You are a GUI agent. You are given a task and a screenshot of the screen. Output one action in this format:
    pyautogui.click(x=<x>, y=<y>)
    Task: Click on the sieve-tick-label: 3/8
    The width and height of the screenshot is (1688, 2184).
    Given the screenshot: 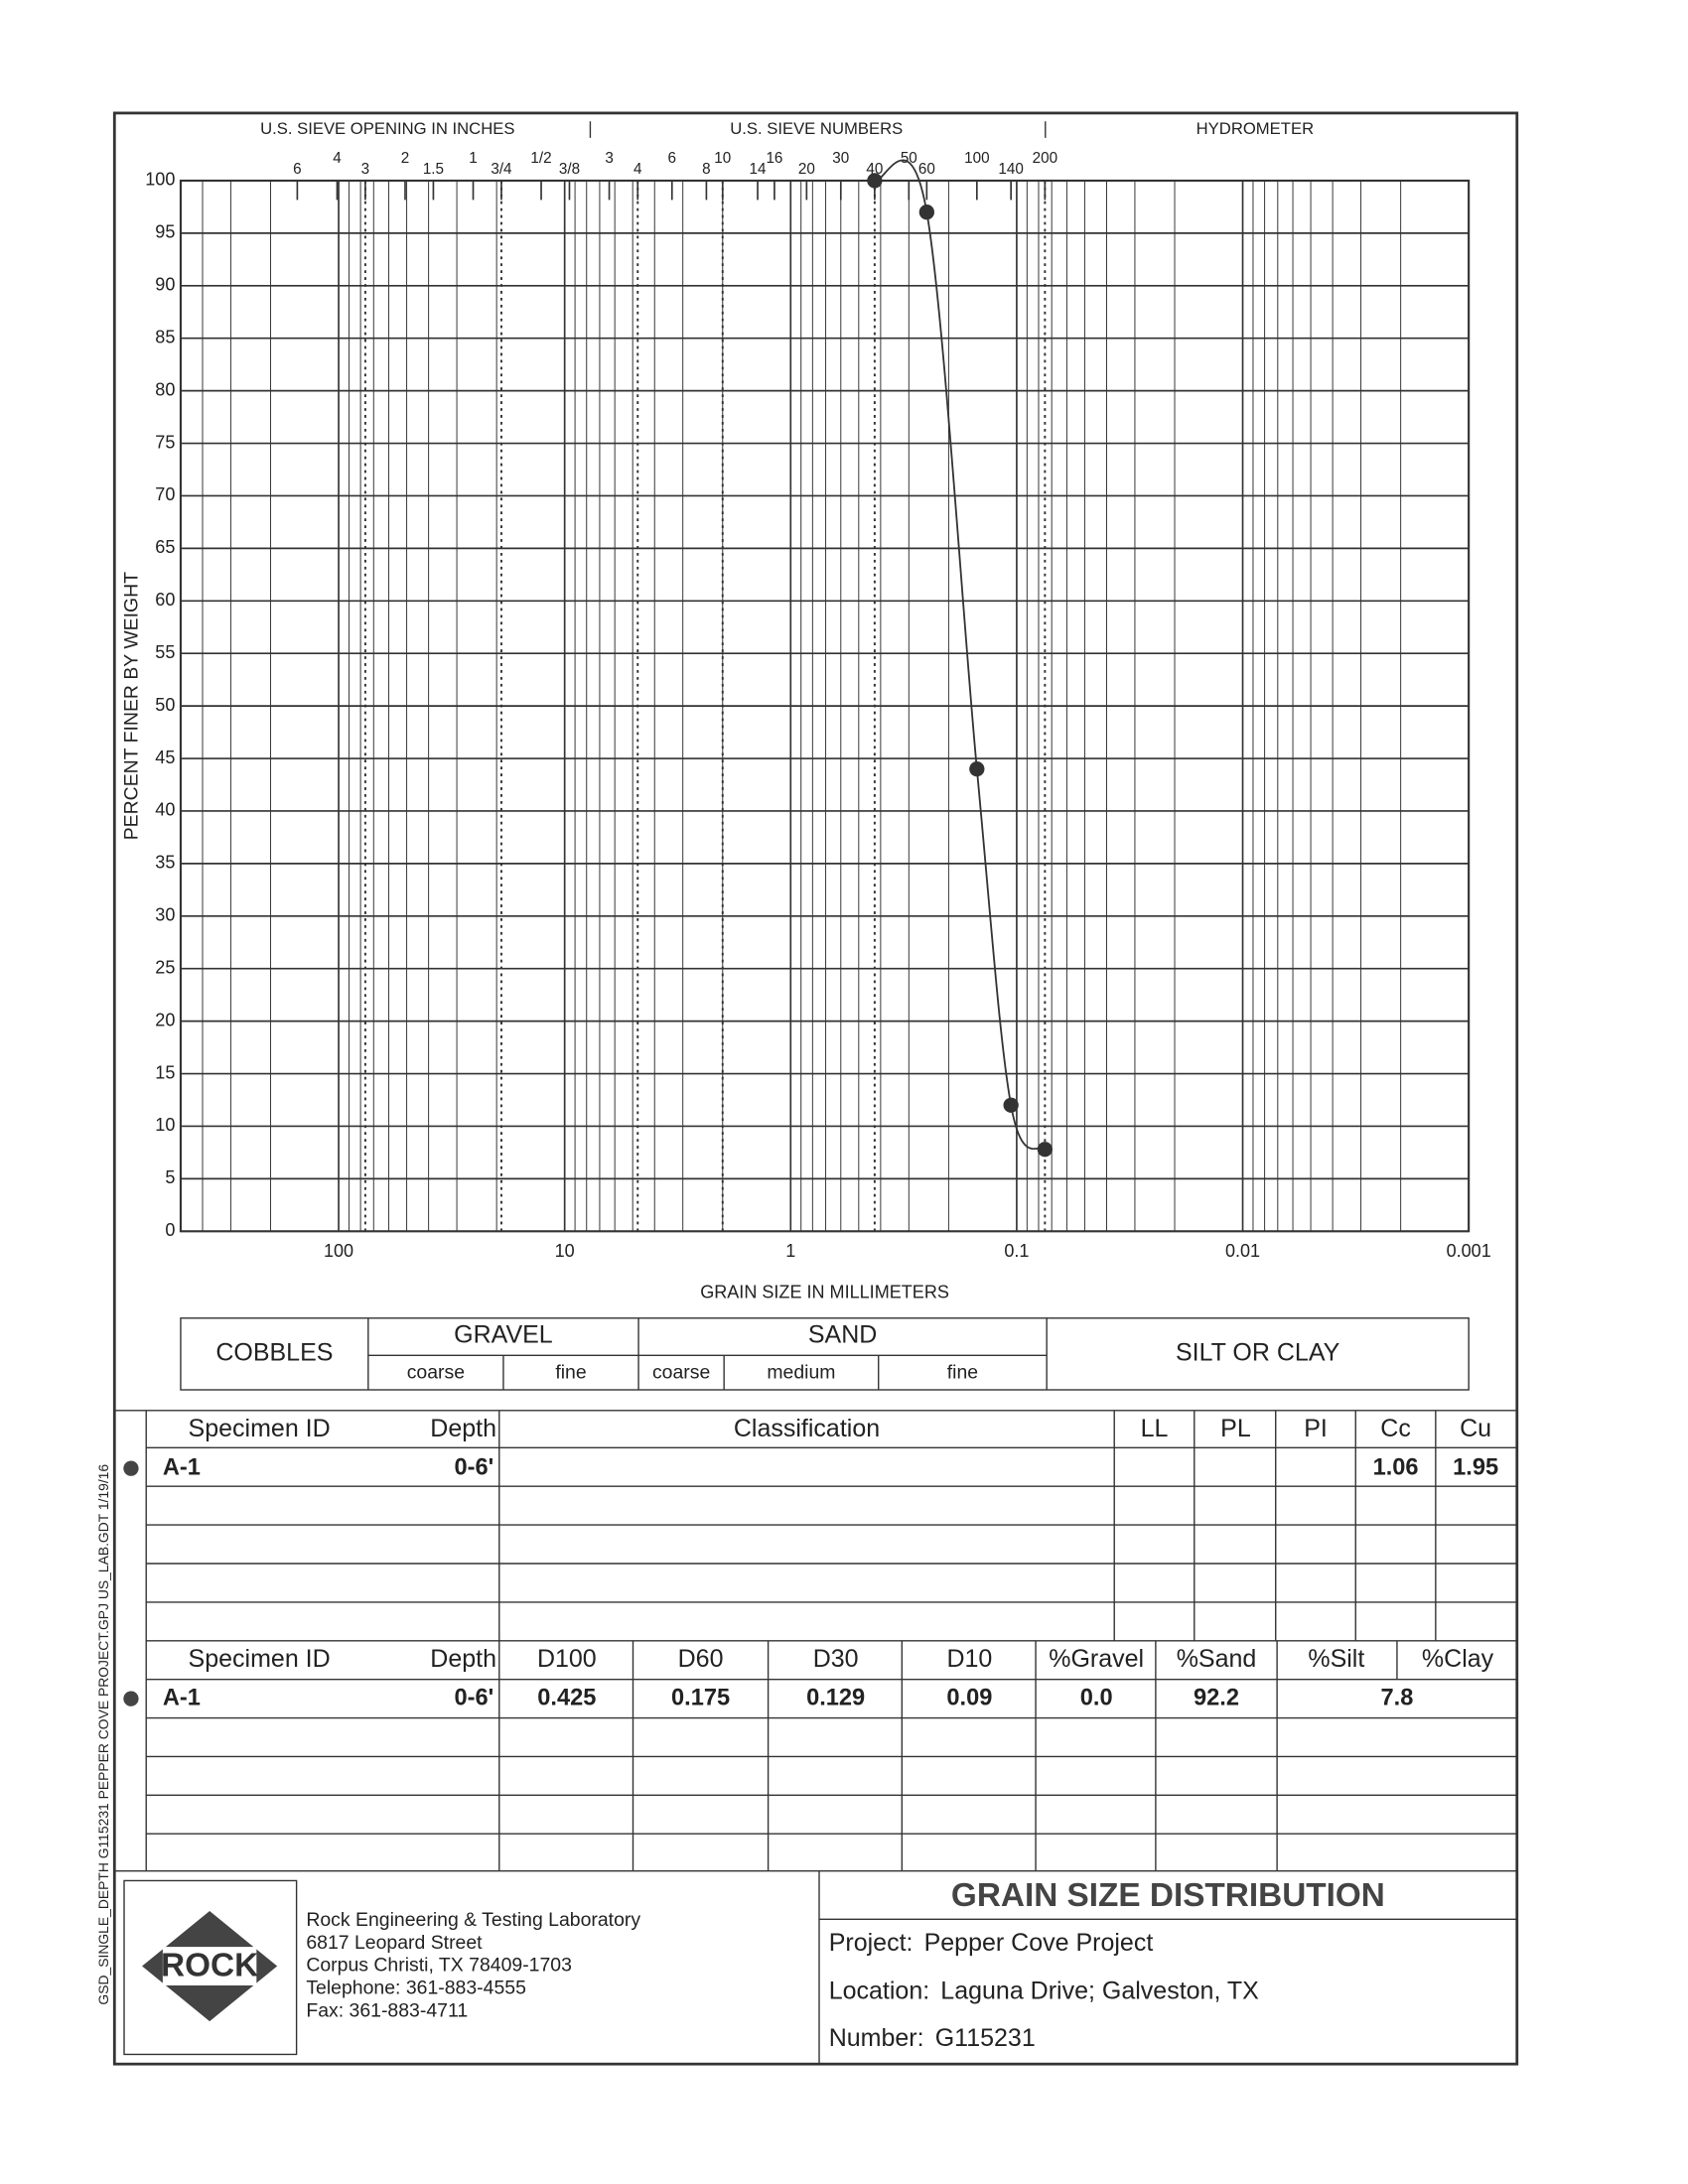 What is the action you would take?
    pyautogui.click(x=569, y=169)
    